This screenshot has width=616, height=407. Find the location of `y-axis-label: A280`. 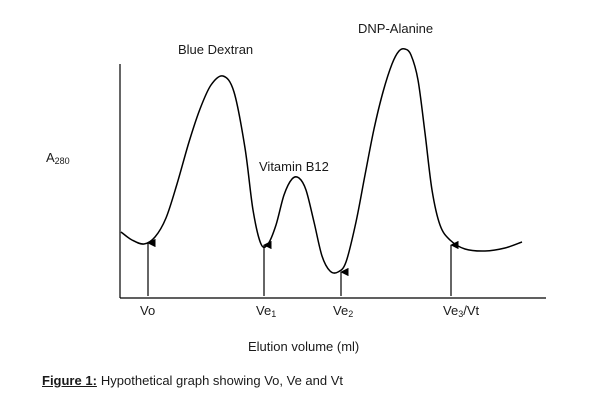

y-axis-label: A280 is located at coordinates (58, 158).